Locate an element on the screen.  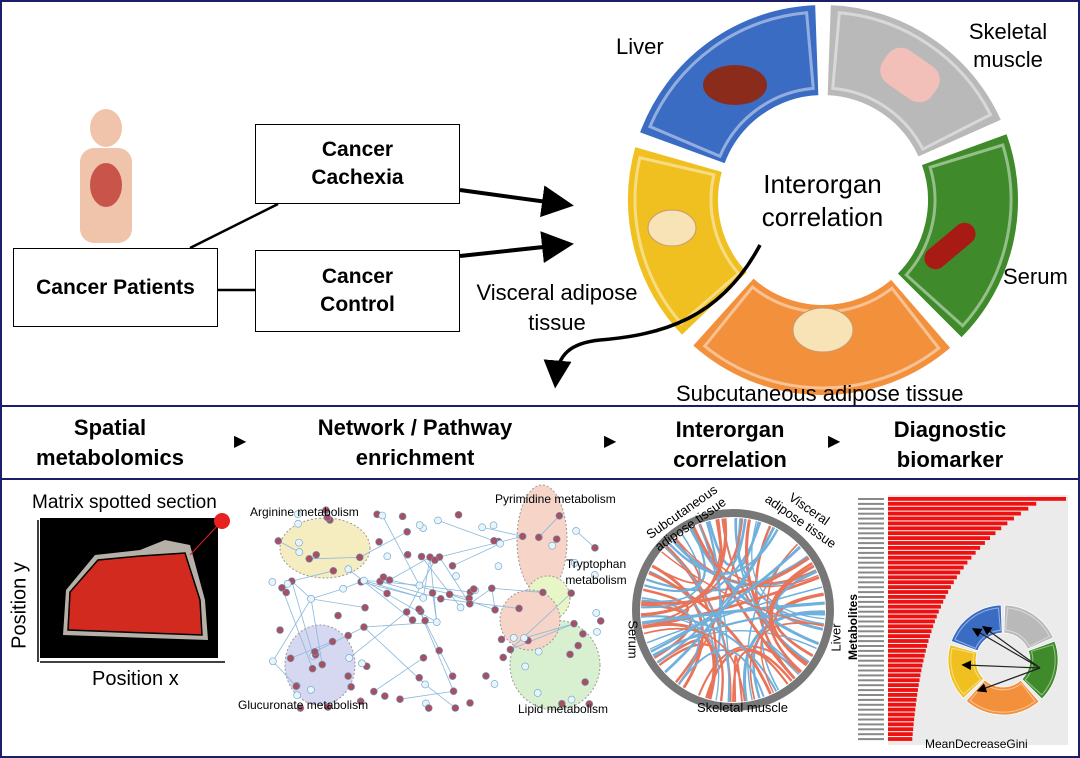
blood-vessel-icon is located at coordinates (950, 246).